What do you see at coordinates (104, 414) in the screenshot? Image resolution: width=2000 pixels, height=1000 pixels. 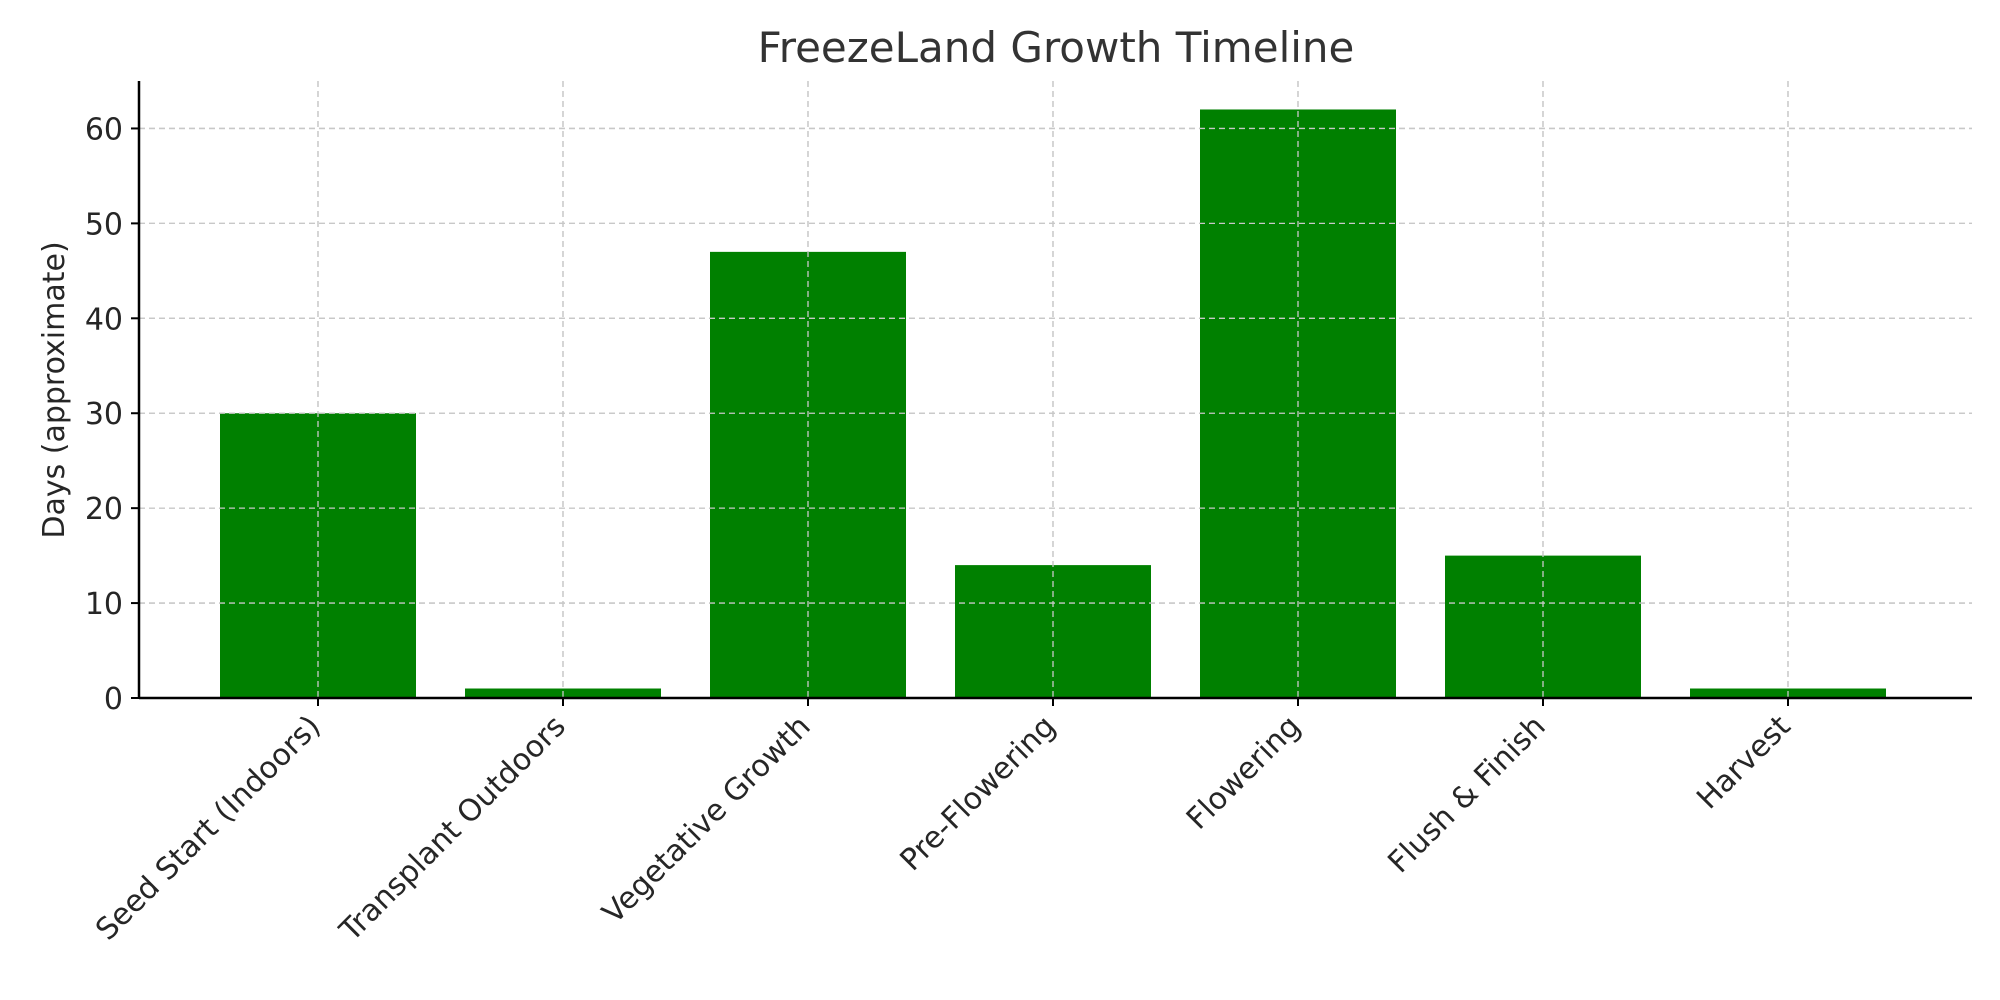 I see `y-tick-label: 30` at bounding box center [104, 414].